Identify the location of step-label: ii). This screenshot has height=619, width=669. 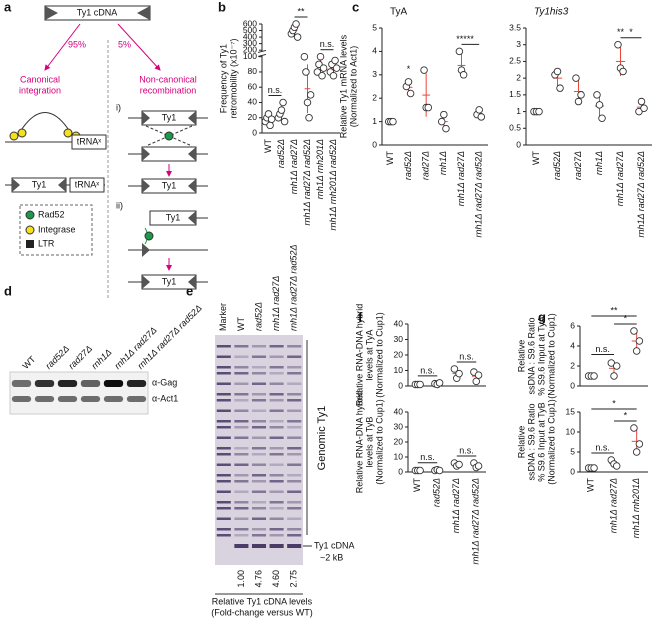
(119, 205).